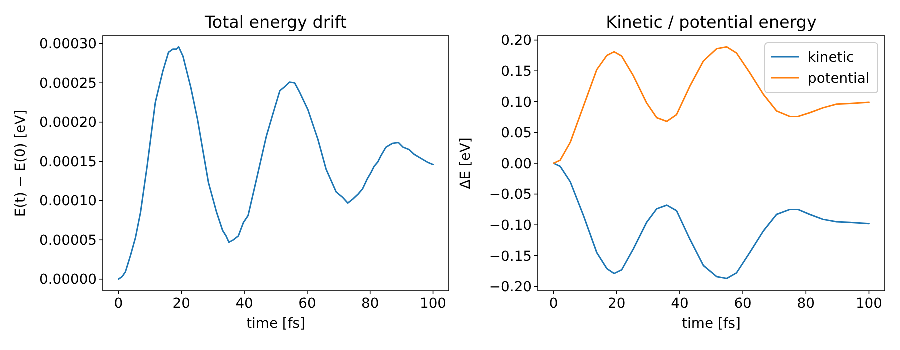 Image resolution: width=900 pixels, height=350 pixels. Describe the element at coordinates (68, 44) in the screenshot. I see `y-tick-label: 0.00030` at that location.